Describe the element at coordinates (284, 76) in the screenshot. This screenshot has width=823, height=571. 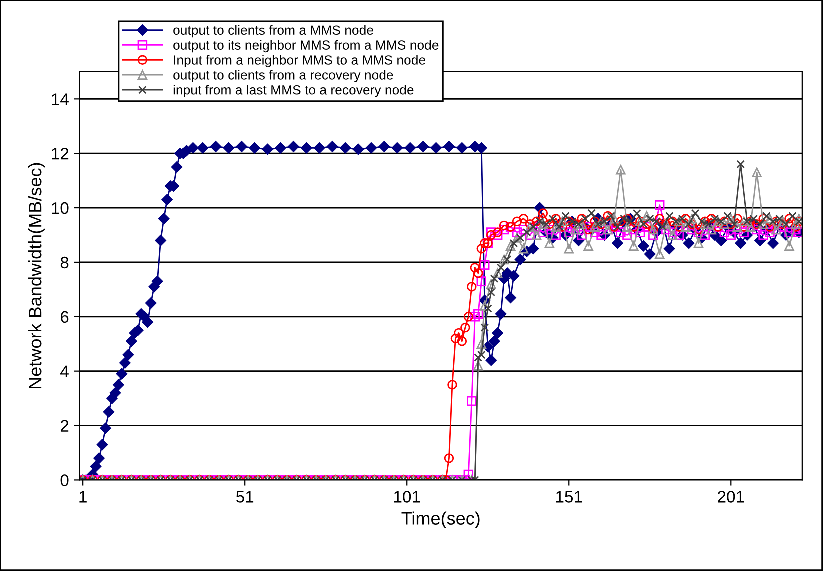
I see `legend-label: output to clients from a recovery node` at that location.